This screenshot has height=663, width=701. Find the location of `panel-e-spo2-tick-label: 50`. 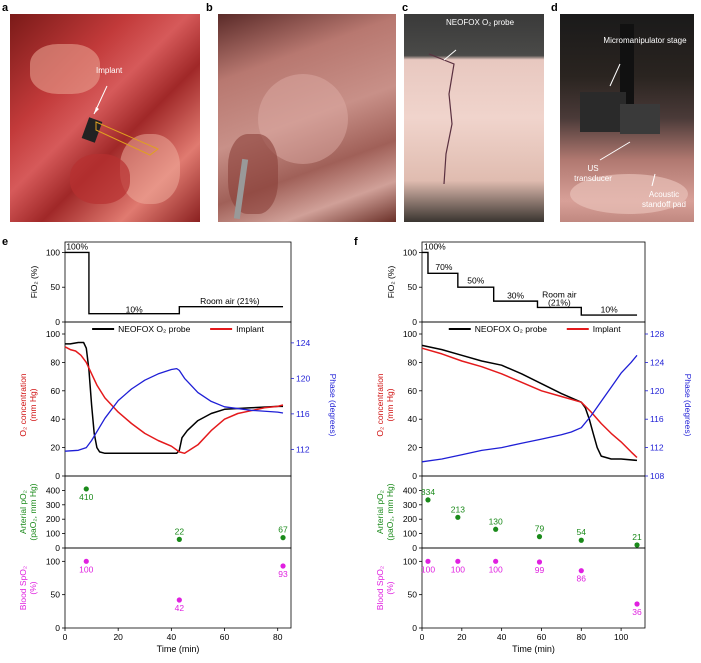

panel-e-spo2-tick-label: 50 is located at coordinates (56, 595).